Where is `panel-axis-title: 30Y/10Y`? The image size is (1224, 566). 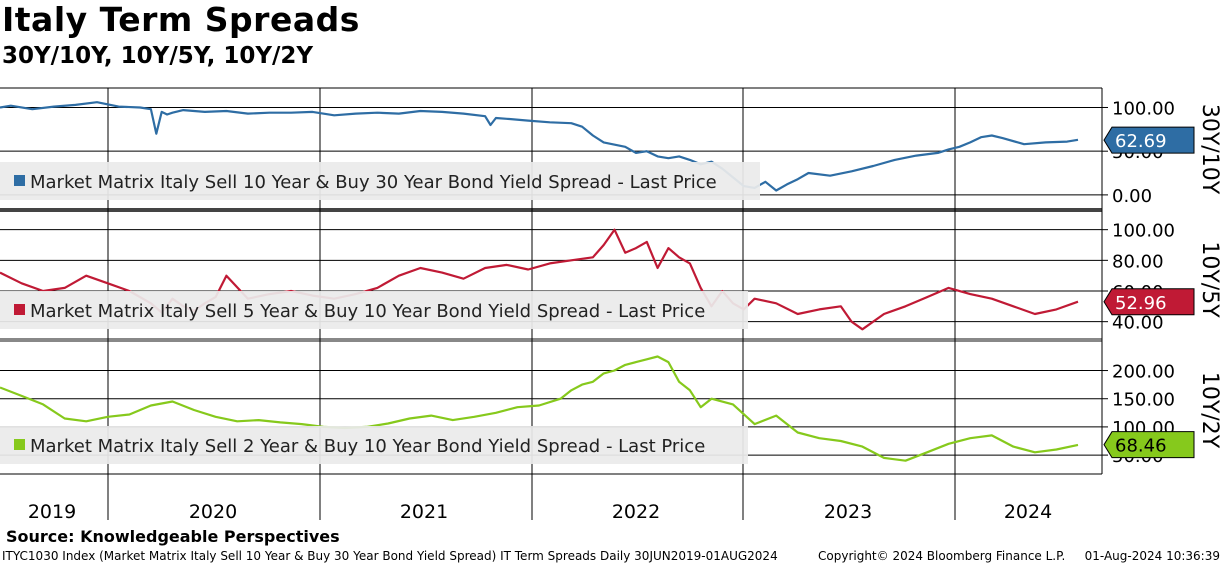
panel-axis-title: 30Y/10Y is located at coordinates (1209, 149).